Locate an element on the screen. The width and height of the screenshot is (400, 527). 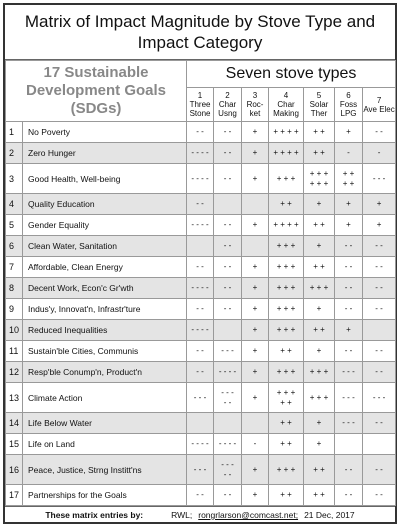
impact-cell: + + + + + + is located at coordinates (319, 178).